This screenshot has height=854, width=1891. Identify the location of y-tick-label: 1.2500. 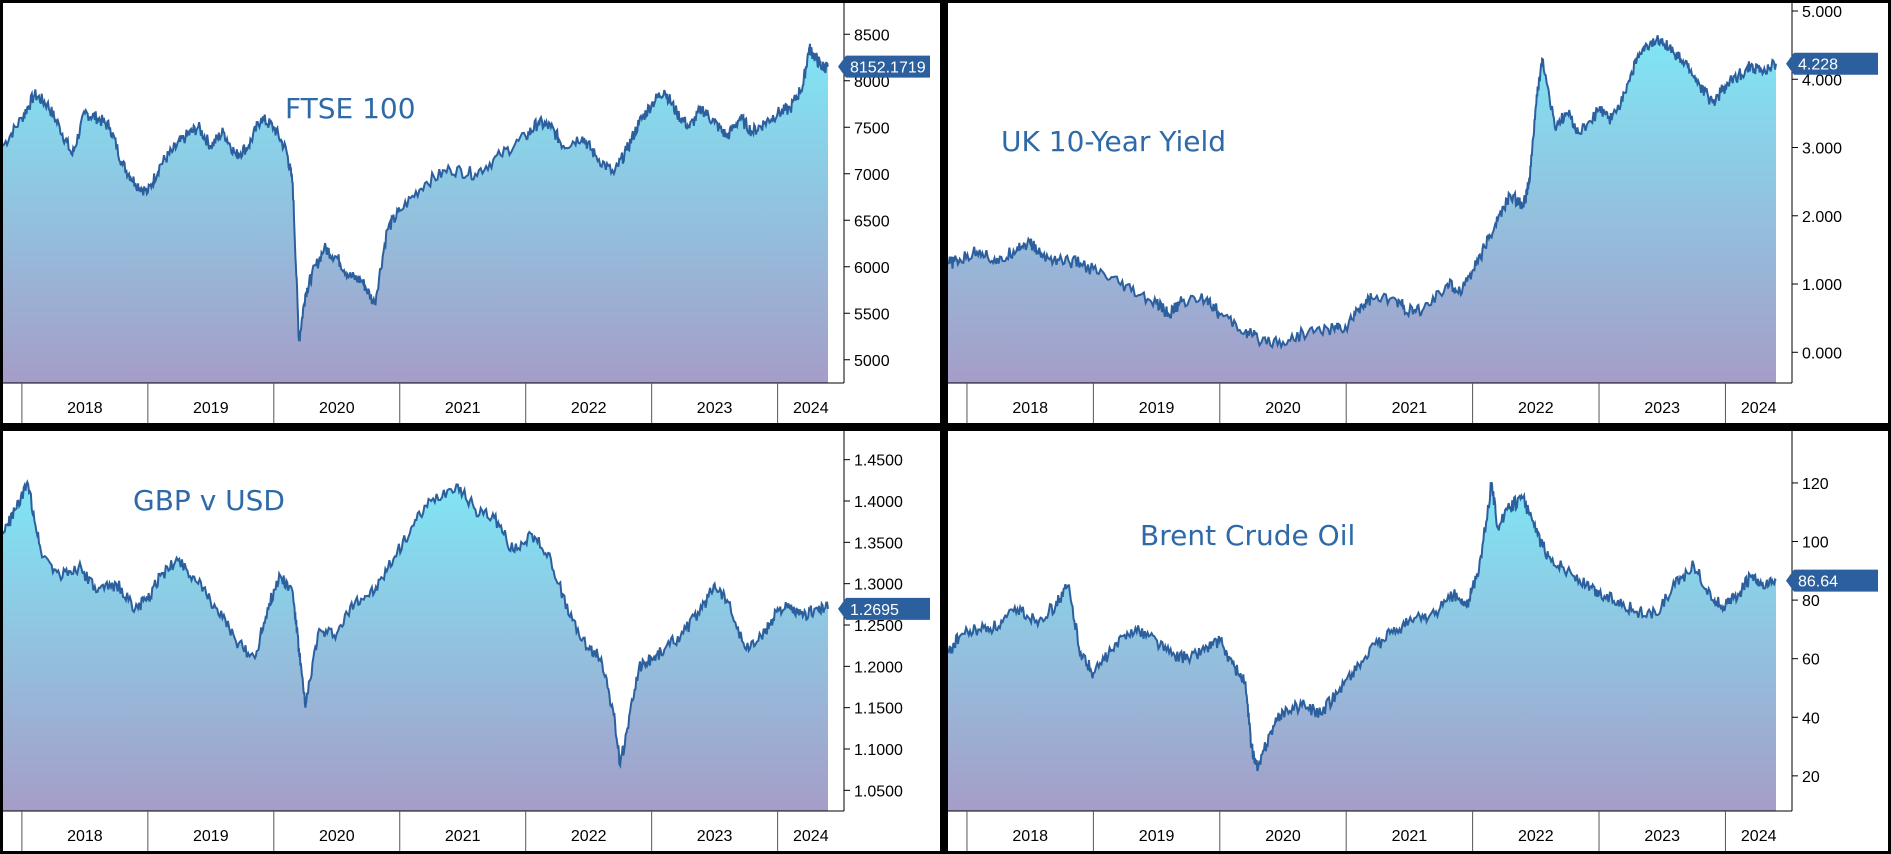
(878, 626).